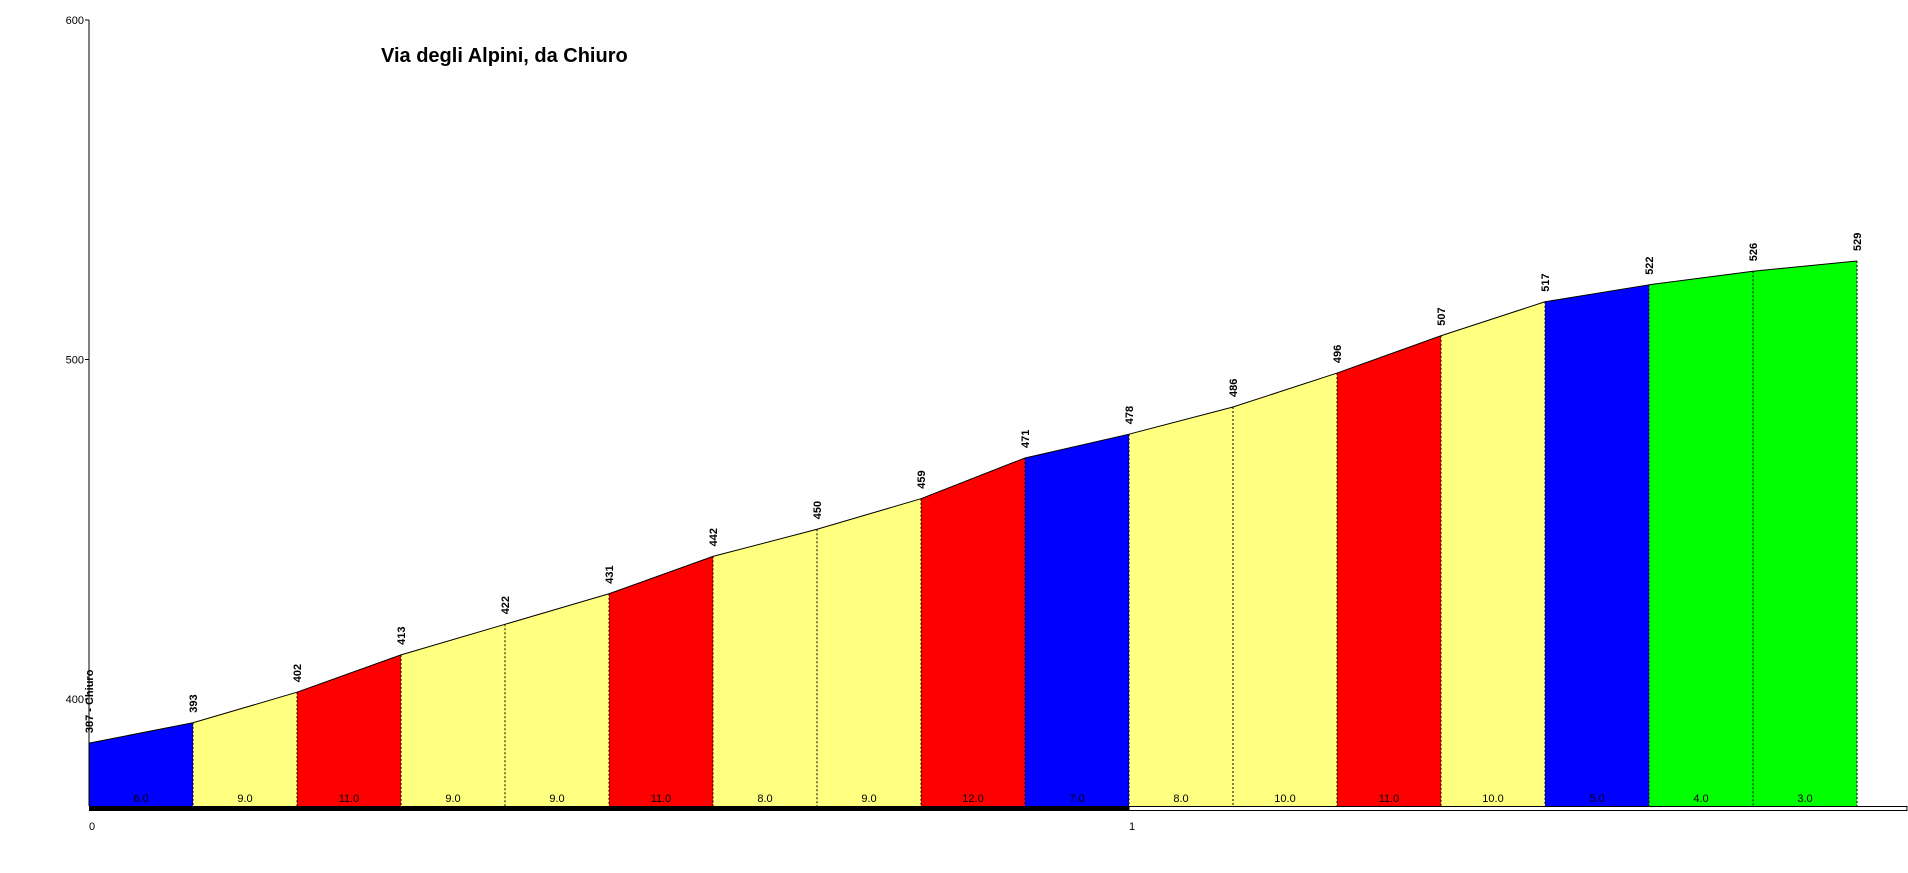  What do you see at coordinates (75, 21) in the screenshot?
I see `y-tick-label: 600` at bounding box center [75, 21].